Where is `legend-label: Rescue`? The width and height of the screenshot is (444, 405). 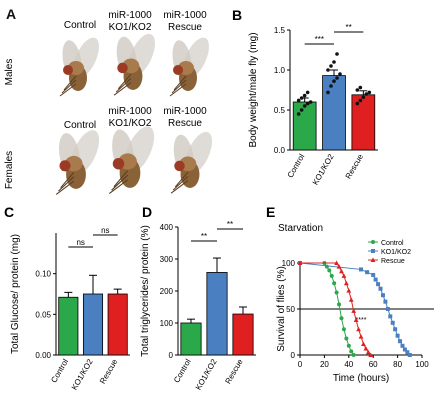 legend-label: Rescue is located at coordinates (393, 261).